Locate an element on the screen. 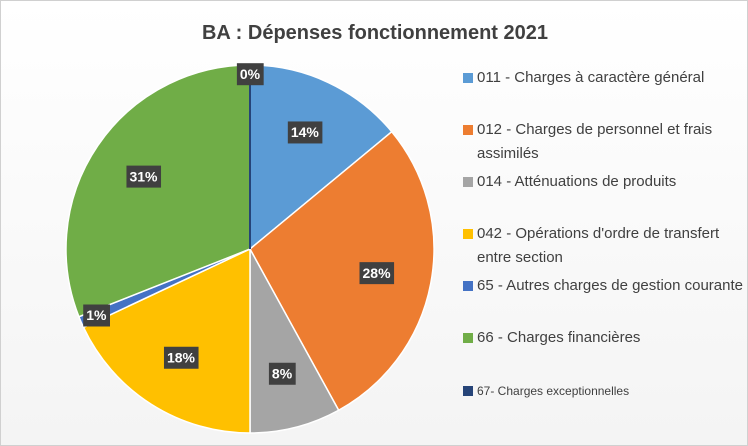 Image resolution: width=748 pixels, height=446 pixels. data-label: 14% is located at coordinates (305, 132).